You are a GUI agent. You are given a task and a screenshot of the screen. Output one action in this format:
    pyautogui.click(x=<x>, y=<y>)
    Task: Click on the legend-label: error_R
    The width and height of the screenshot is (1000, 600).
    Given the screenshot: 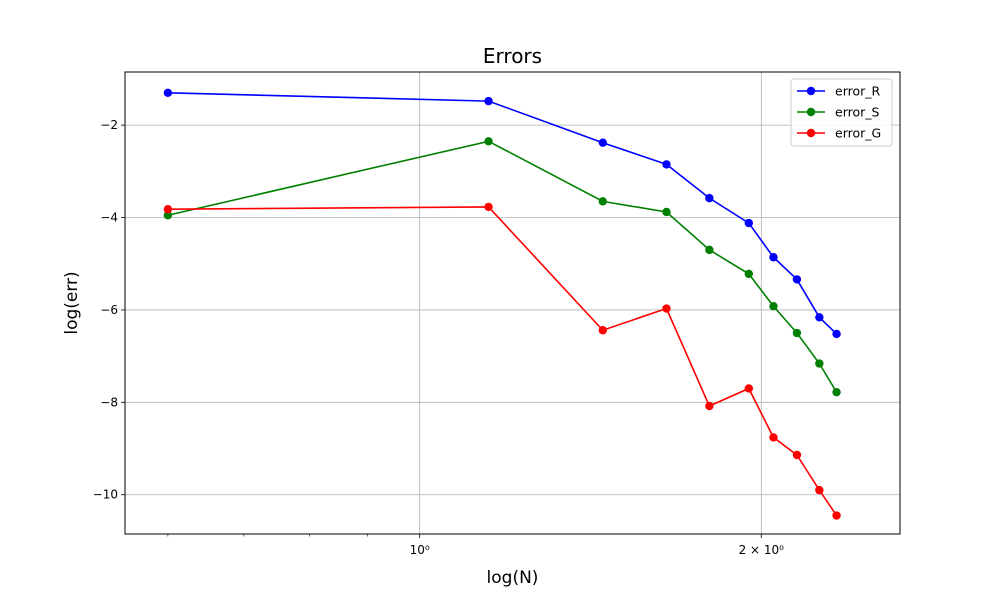 What is the action you would take?
    pyautogui.click(x=858, y=91)
    